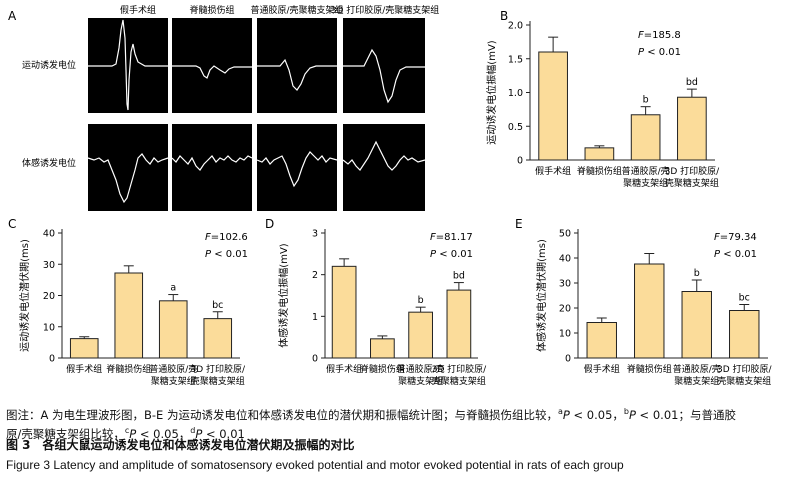 The image size is (796, 481). What do you see at coordinates (641, 52) in the screenshot?
I see `stat-p-letter-b: P` at bounding box center [641, 52].